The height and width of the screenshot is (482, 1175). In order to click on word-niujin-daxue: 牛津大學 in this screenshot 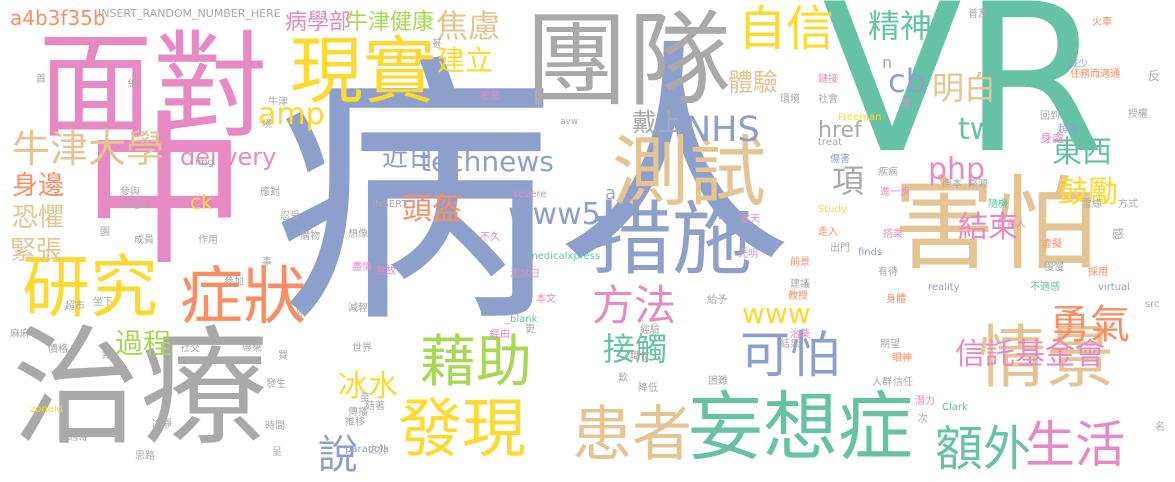, I will do `click(88, 149)`.